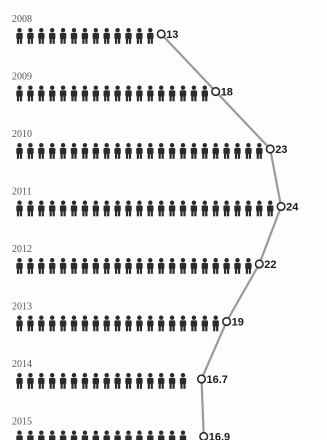  What do you see at coordinates (22, 364) in the screenshot?
I see `year-label-2014: 2014` at bounding box center [22, 364].